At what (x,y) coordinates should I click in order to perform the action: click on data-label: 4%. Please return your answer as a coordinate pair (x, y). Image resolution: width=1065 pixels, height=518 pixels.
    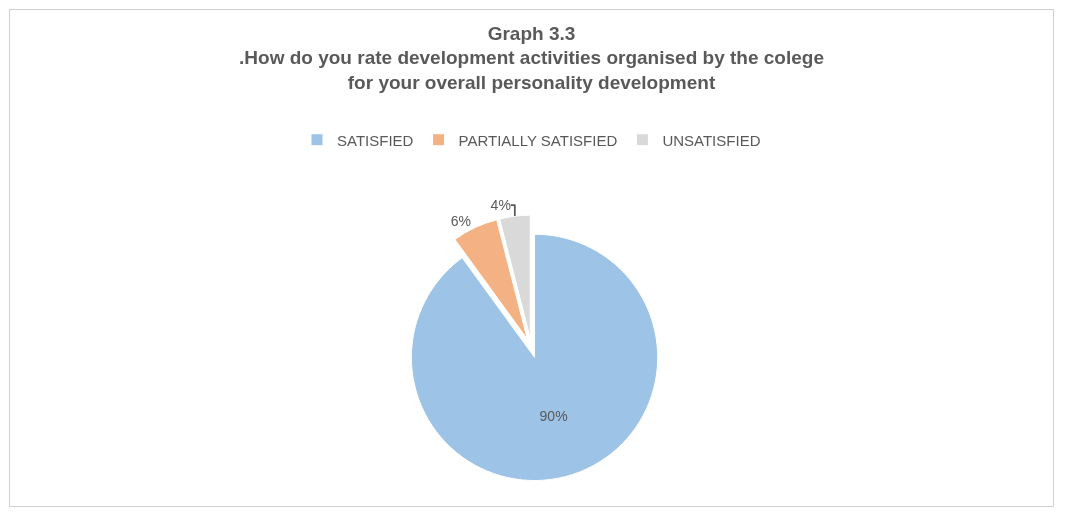
    Looking at the image, I should click on (500, 205).